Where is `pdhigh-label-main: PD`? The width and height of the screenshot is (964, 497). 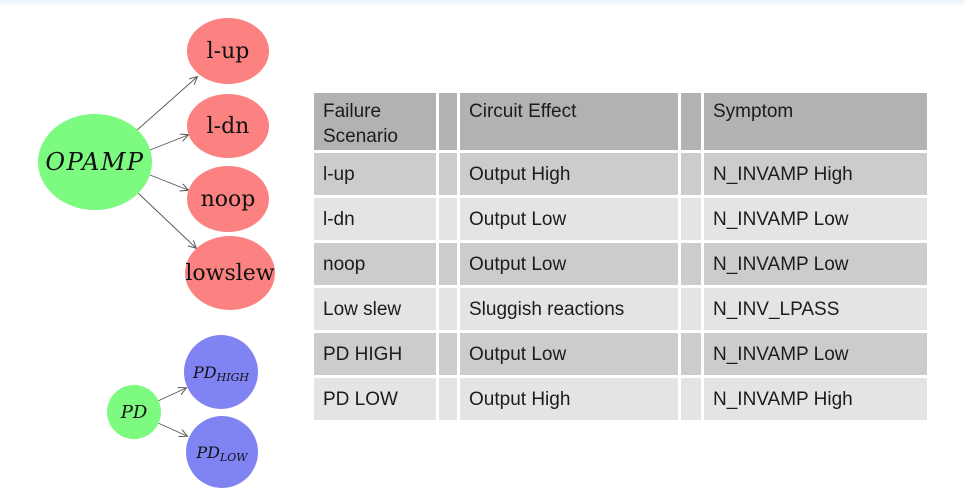
pdhigh-label-main: PD is located at coordinates (204, 372).